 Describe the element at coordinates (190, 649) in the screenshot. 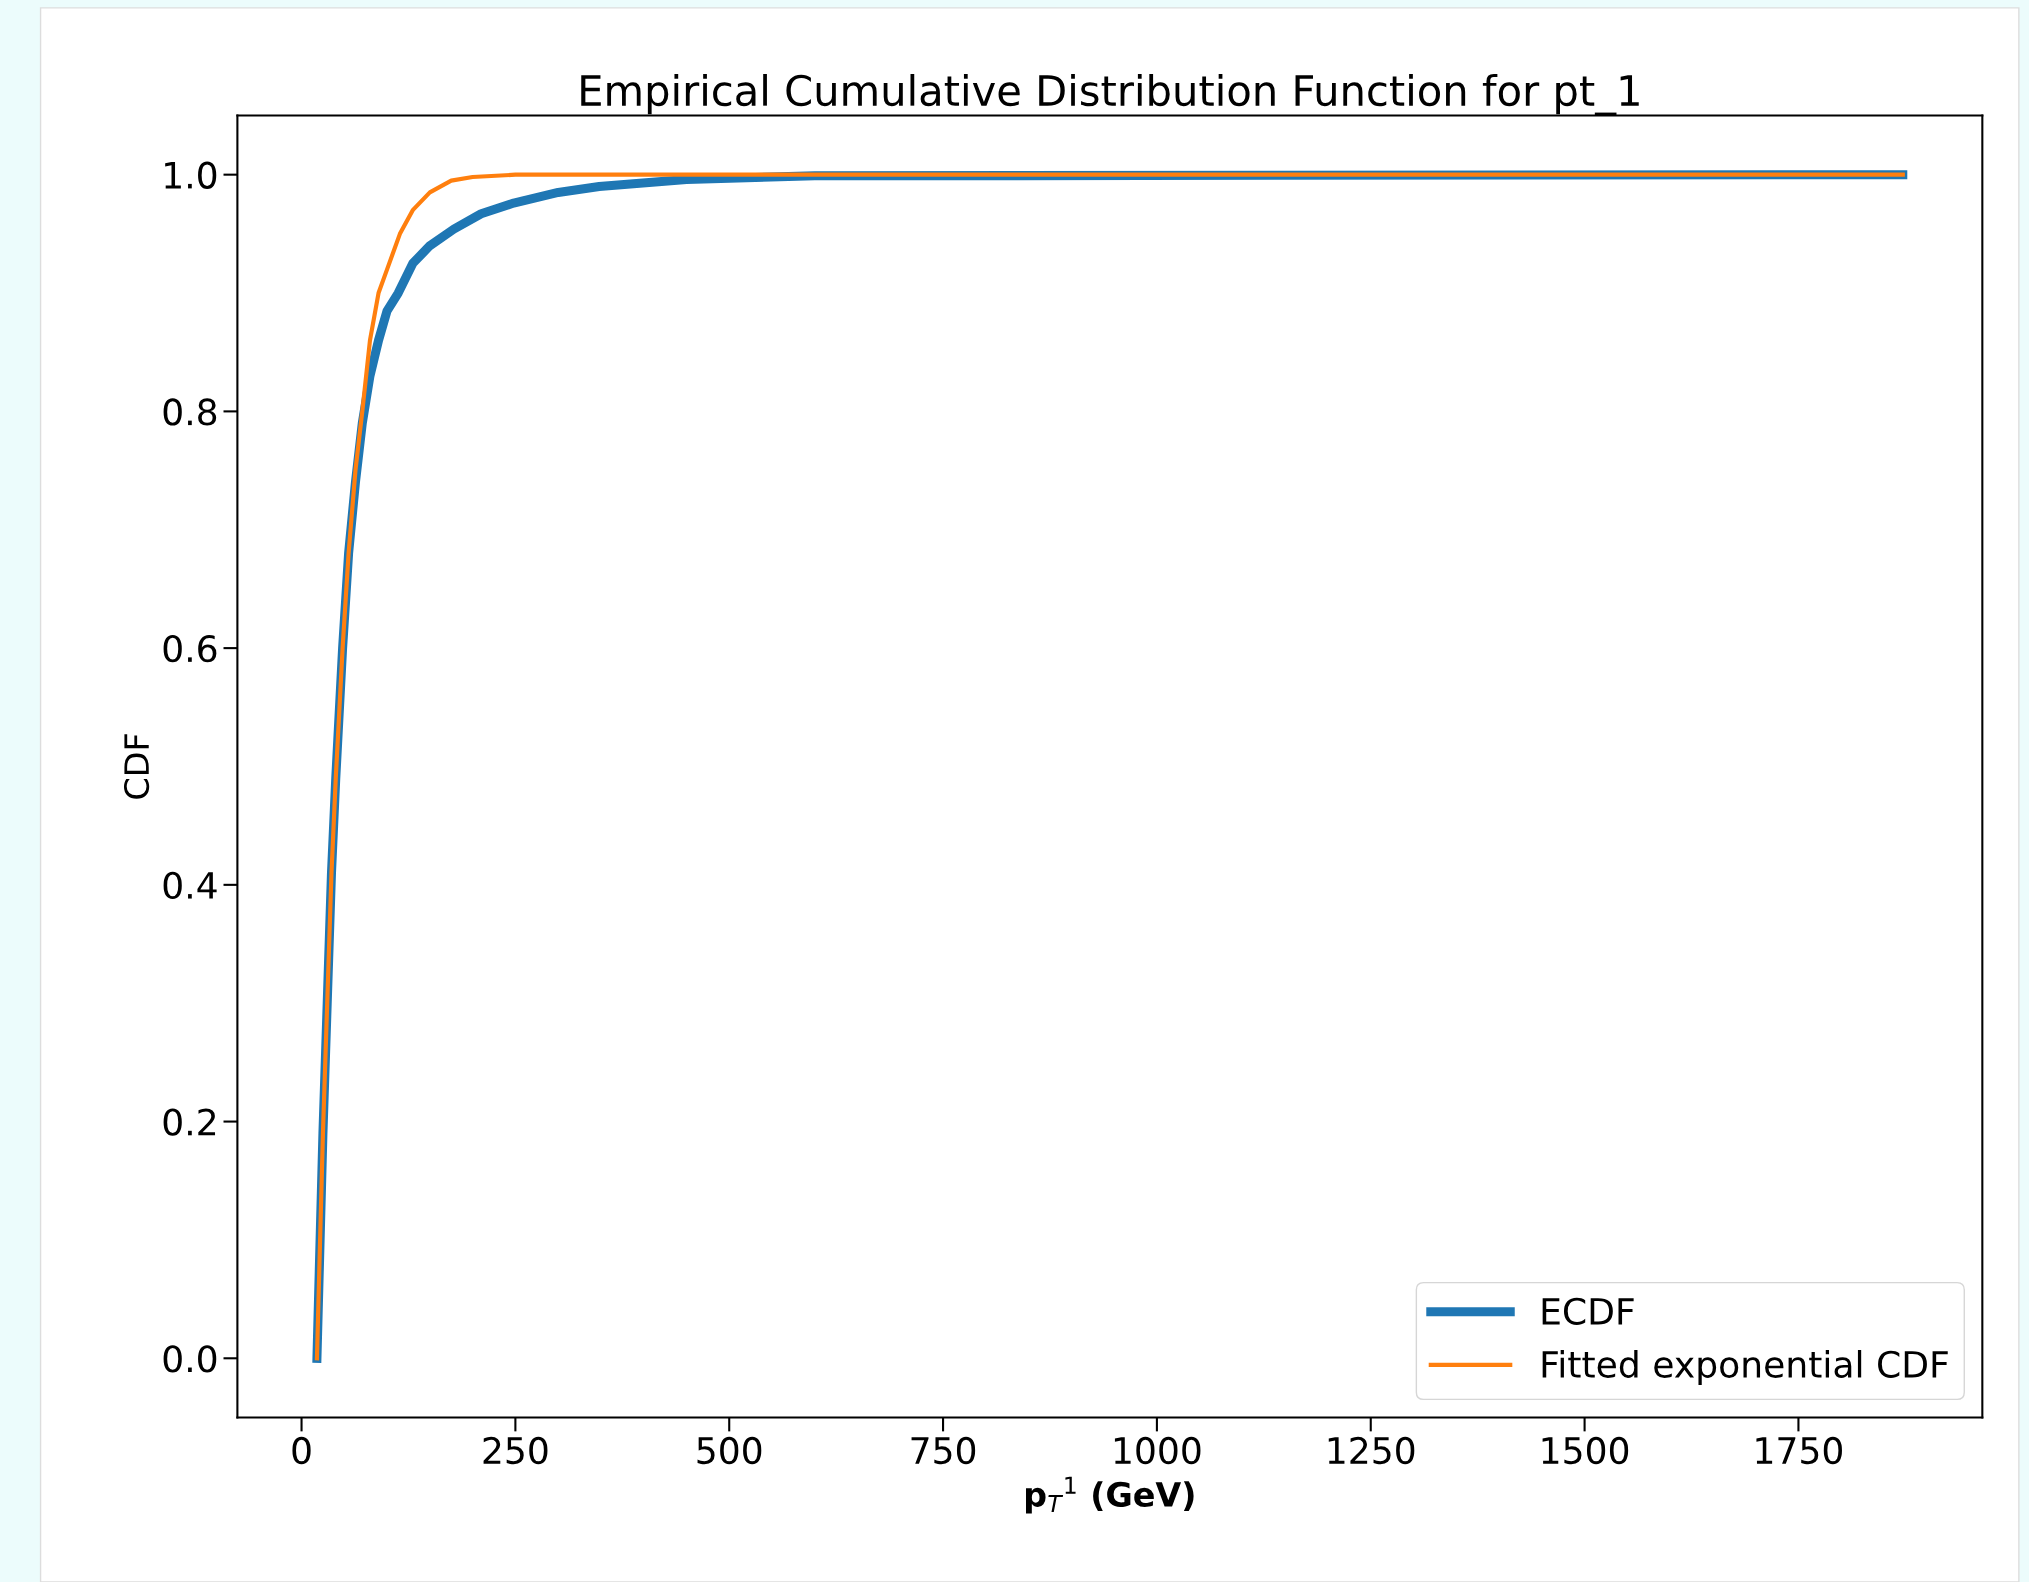

I see `y-tick-label: 0.6` at that location.